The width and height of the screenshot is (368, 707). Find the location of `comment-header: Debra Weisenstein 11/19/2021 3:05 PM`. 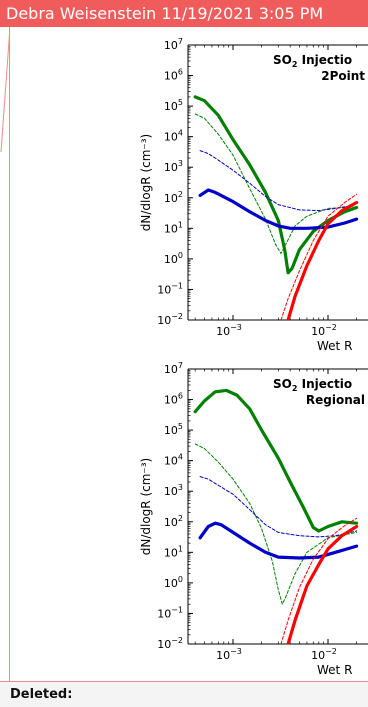

comment-header: Debra Weisenstein 11/19/2021 3:05 PM is located at coordinates (184, 13).